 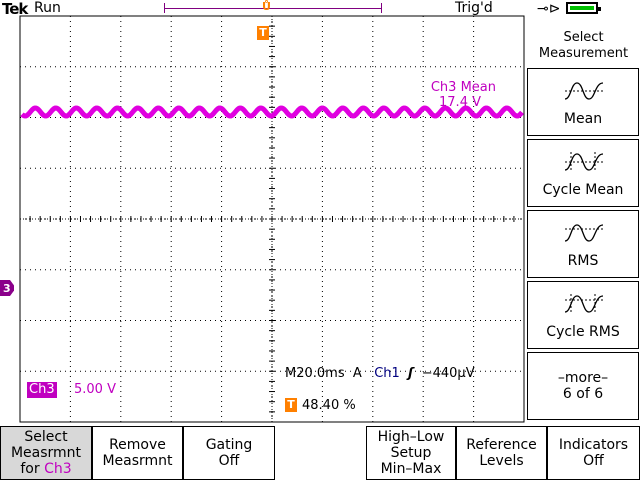 I want to click on rising-edge-icon: ʃ, so click(x=411, y=373).